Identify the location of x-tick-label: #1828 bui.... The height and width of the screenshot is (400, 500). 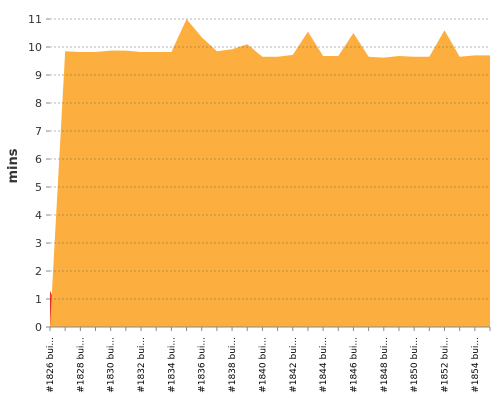
(81, 365).